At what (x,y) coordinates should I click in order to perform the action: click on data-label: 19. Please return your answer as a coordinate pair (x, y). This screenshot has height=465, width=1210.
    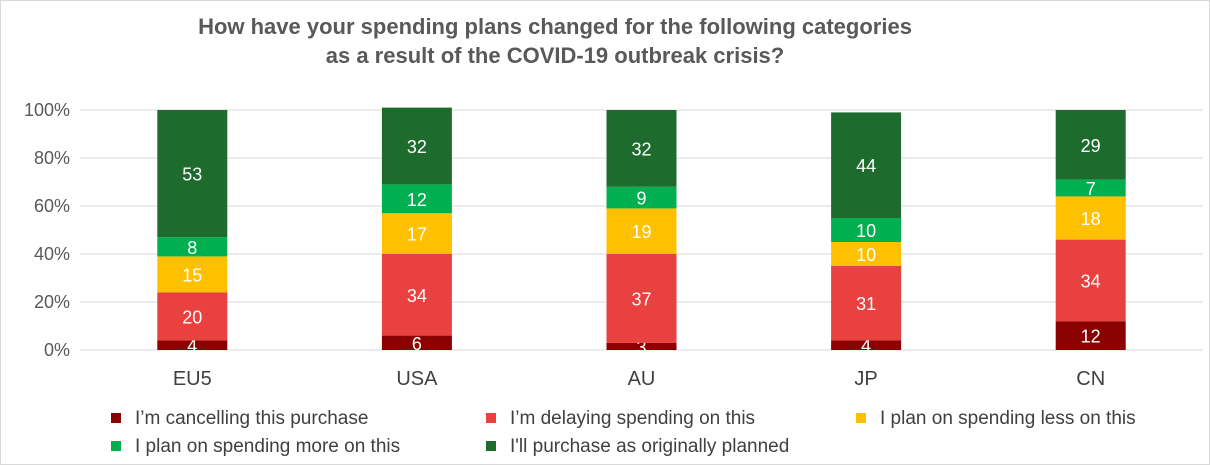
    Looking at the image, I should click on (641, 232).